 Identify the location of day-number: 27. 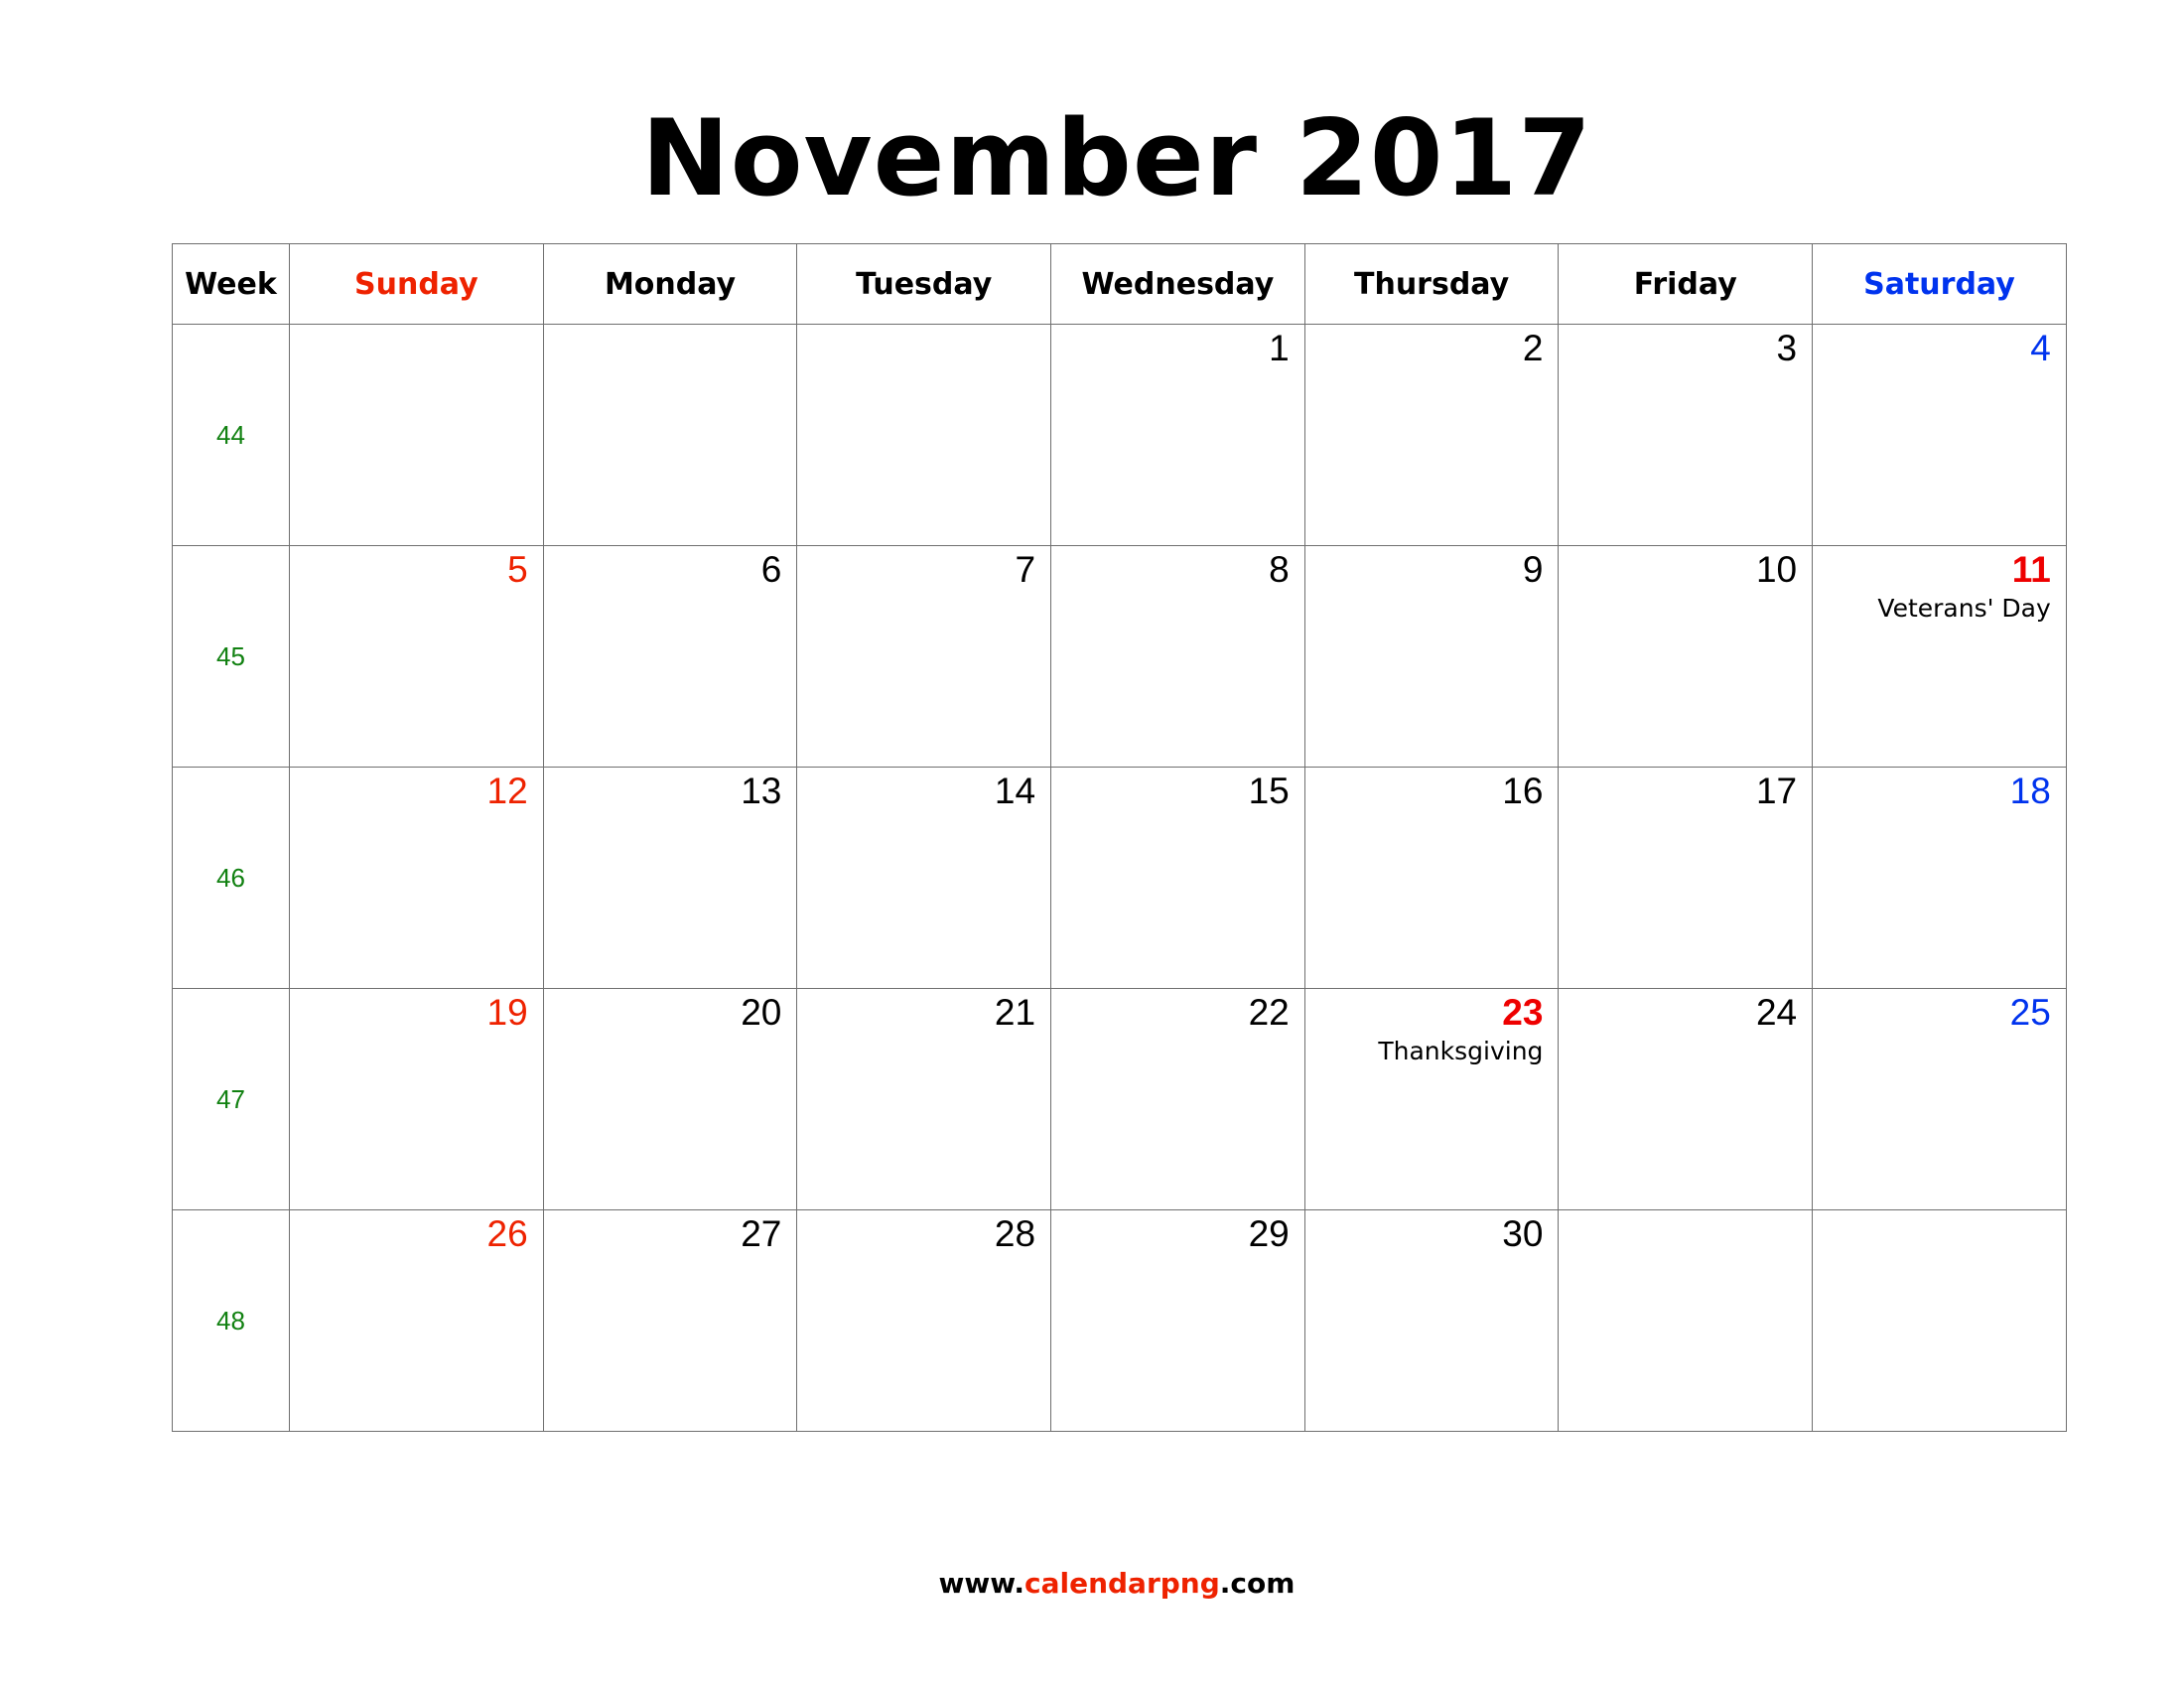
(761, 1233).